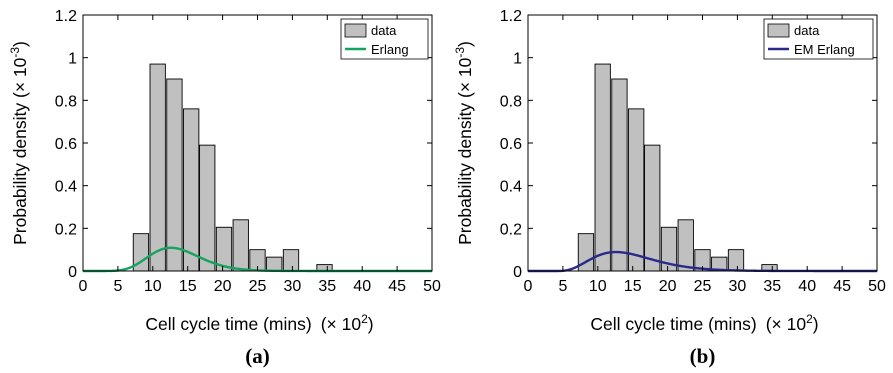  Describe the element at coordinates (257, 356) in the screenshot. I see `panel-label: (a)` at that location.